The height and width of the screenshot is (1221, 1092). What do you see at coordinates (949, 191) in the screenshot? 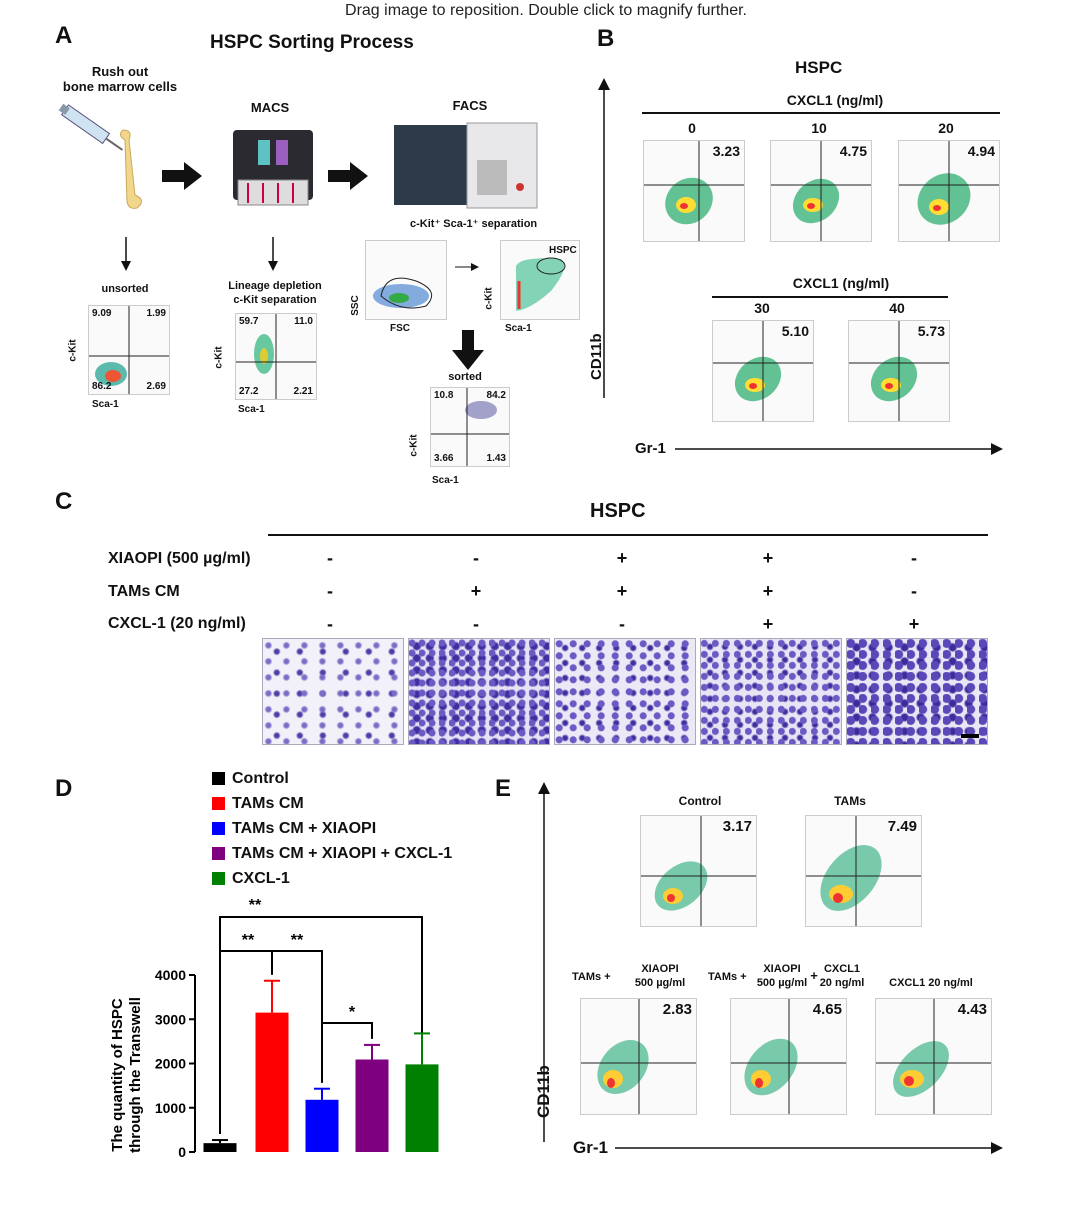
I see `flow-plot-cxcl1-20: 4.94` at bounding box center [949, 191].